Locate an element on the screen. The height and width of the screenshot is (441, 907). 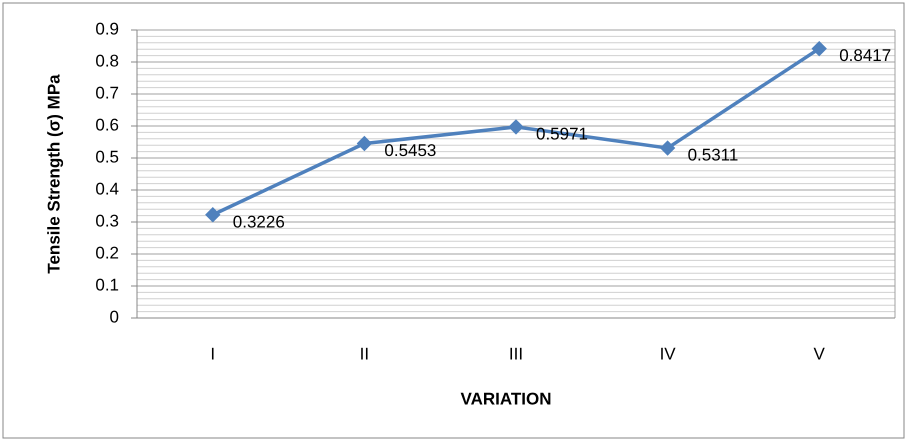
y-tick-label: 0.7 is located at coordinates (107, 92).